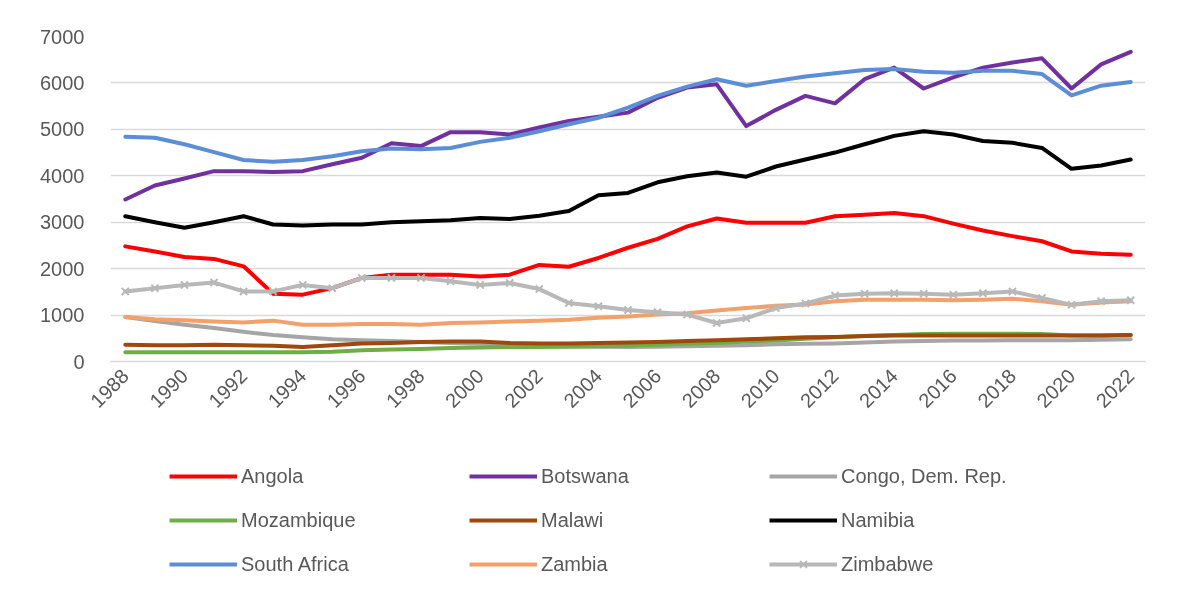  I want to click on y-tick-label: 1000, so click(62, 315).